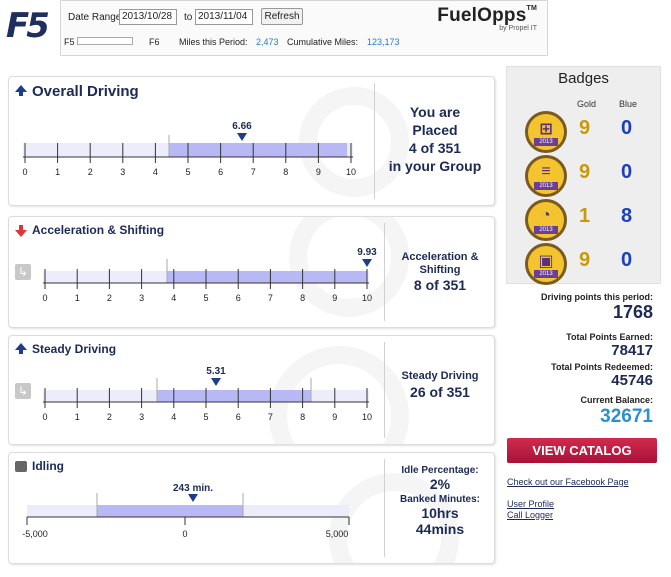 The width and height of the screenshot is (671, 577). What do you see at coordinates (337, 534) in the screenshot?
I see `tick-label: 5,000` at bounding box center [337, 534].